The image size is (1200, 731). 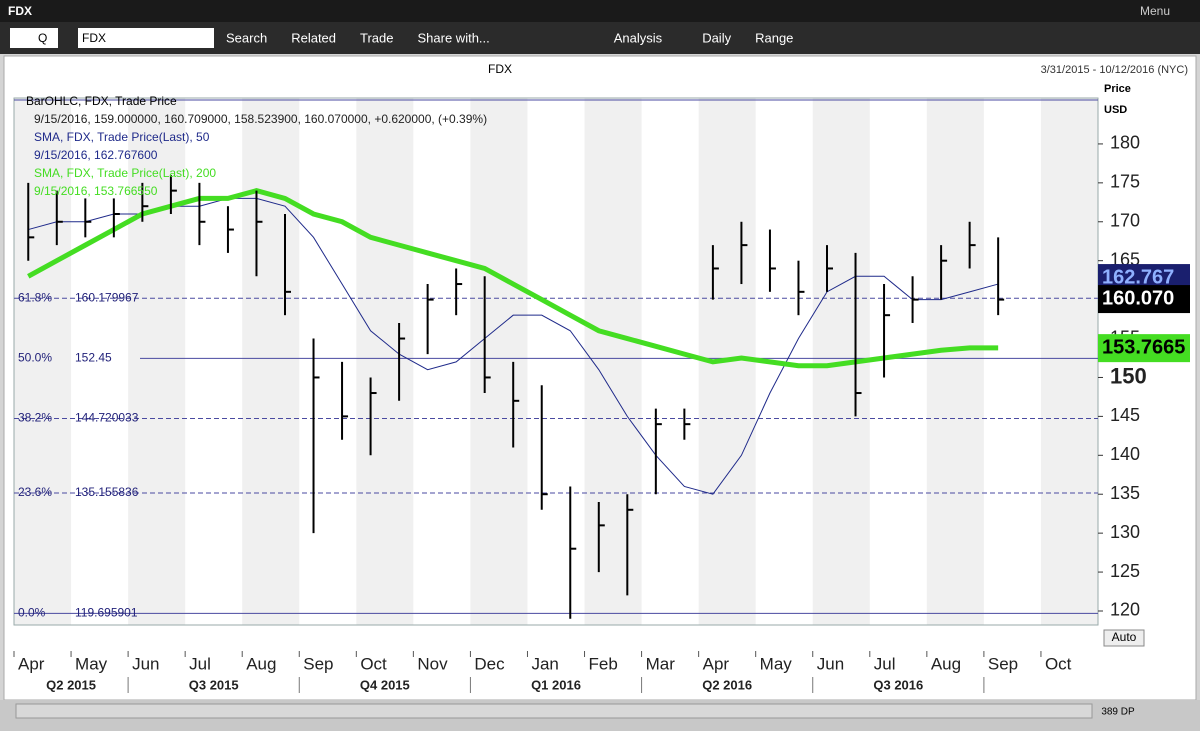 I want to click on auto-button, so click(x=1124, y=638).